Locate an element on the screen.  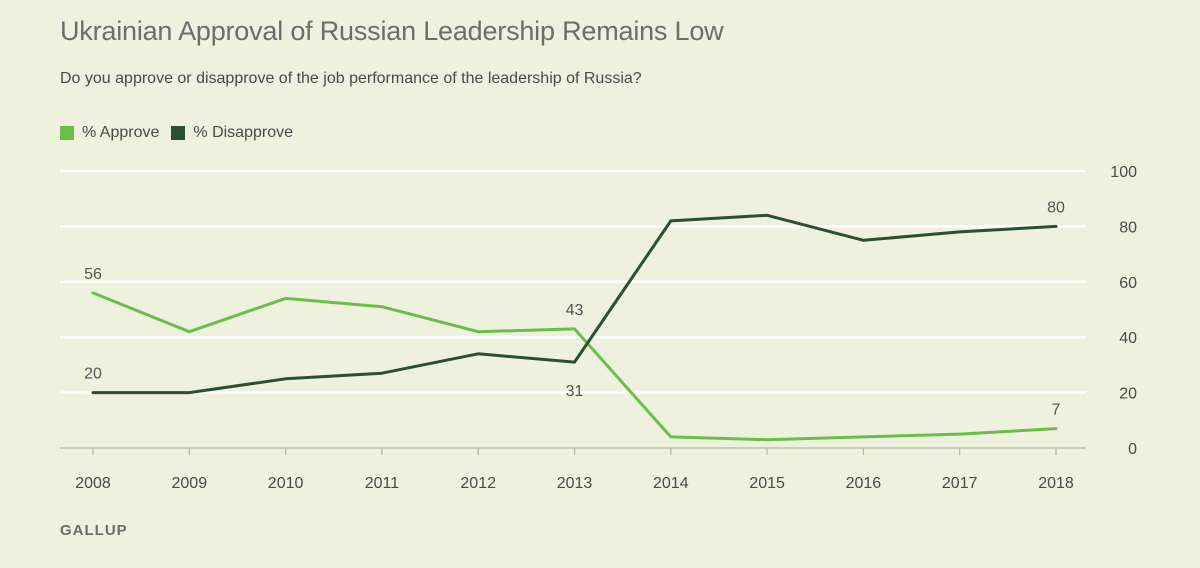
x-tick-label: 2017 is located at coordinates (960, 483).